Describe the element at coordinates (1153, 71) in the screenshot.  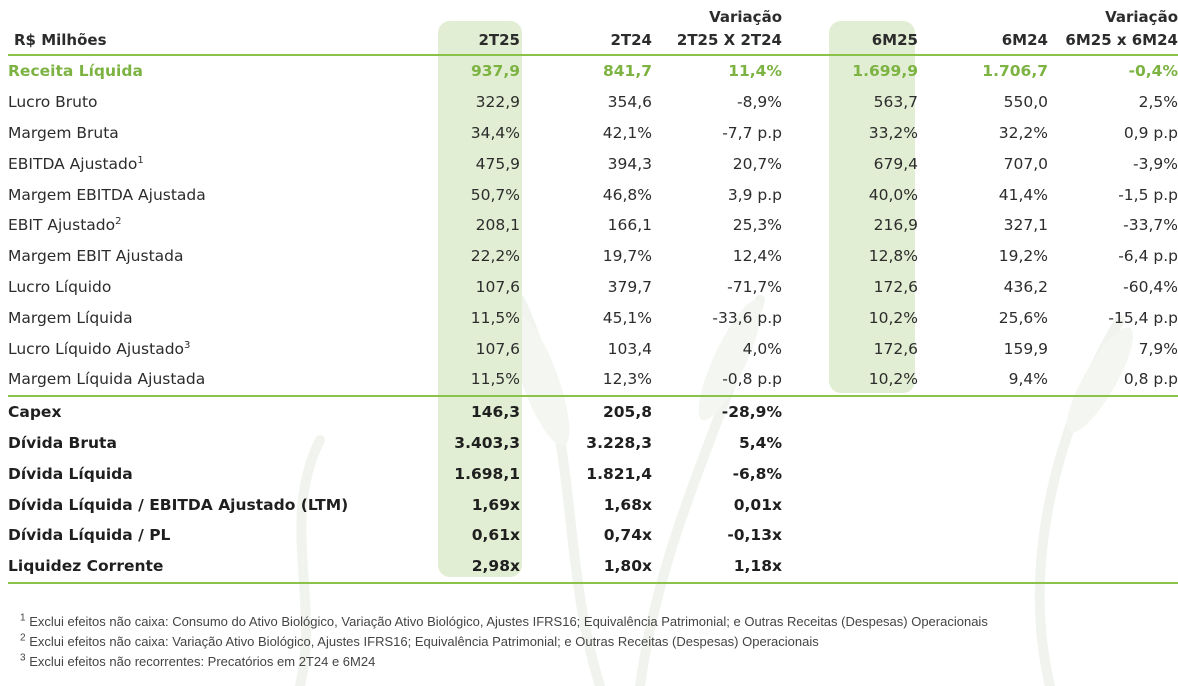
I see `cell-variation-semester-text: -0,4%` at that location.